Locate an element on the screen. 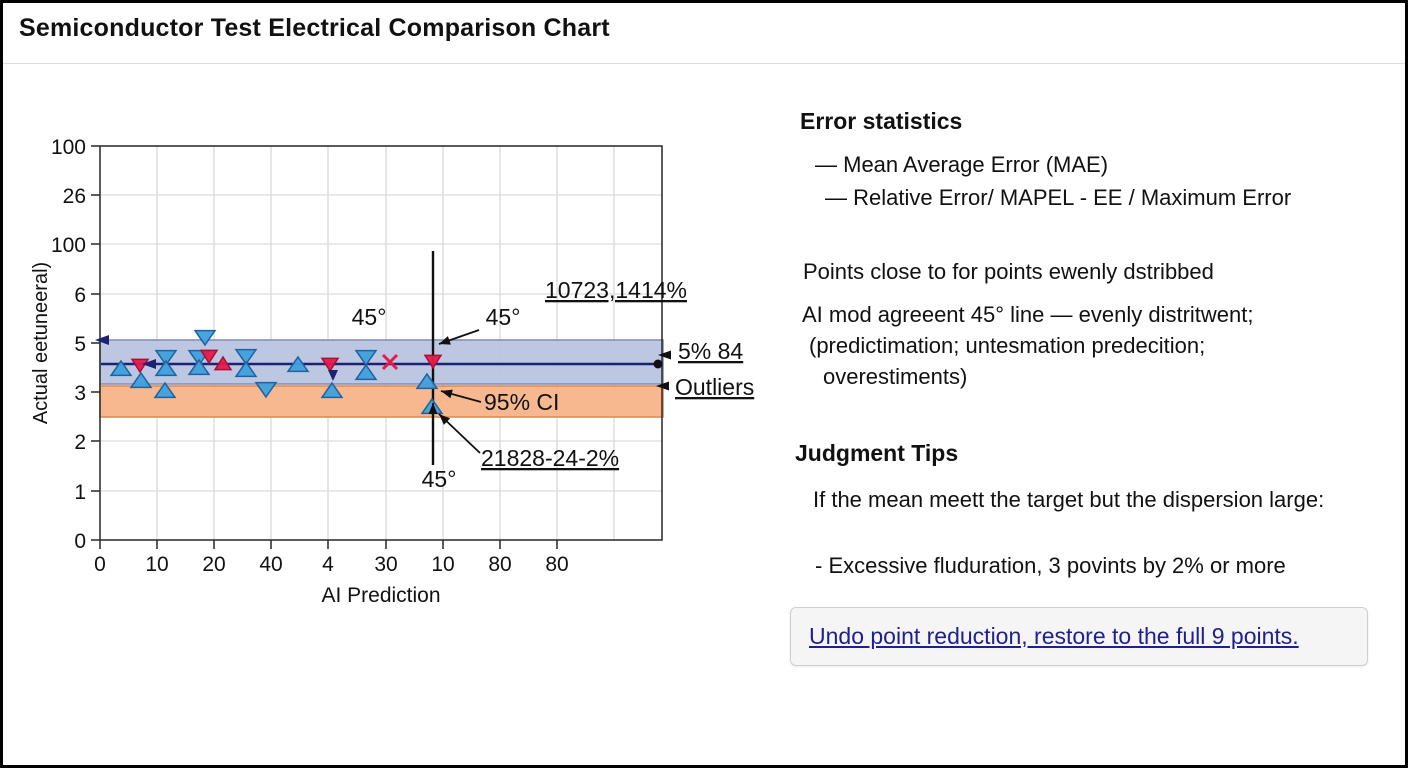 The height and width of the screenshot is (768, 1408). chart-annotation: 21828-24-2% is located at coordinates (550, 458).